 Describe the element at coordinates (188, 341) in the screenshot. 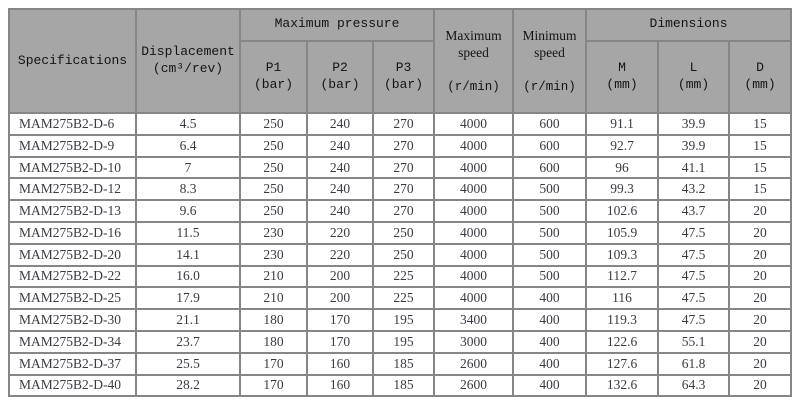

I see `value-cell: 23.7` at that location.